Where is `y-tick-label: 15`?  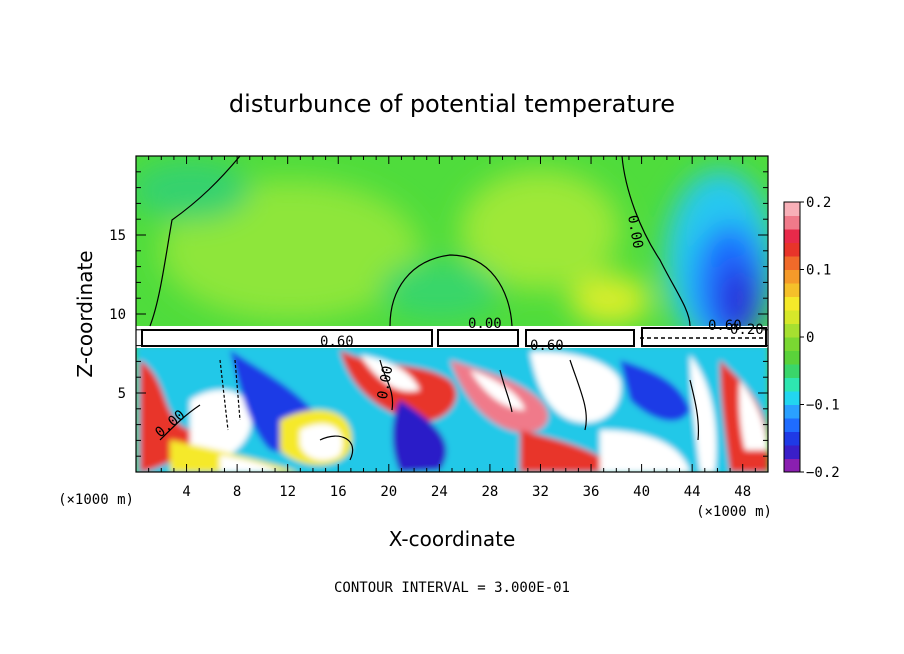 y-tick-label: 15 is located at coordinates (117, 236).